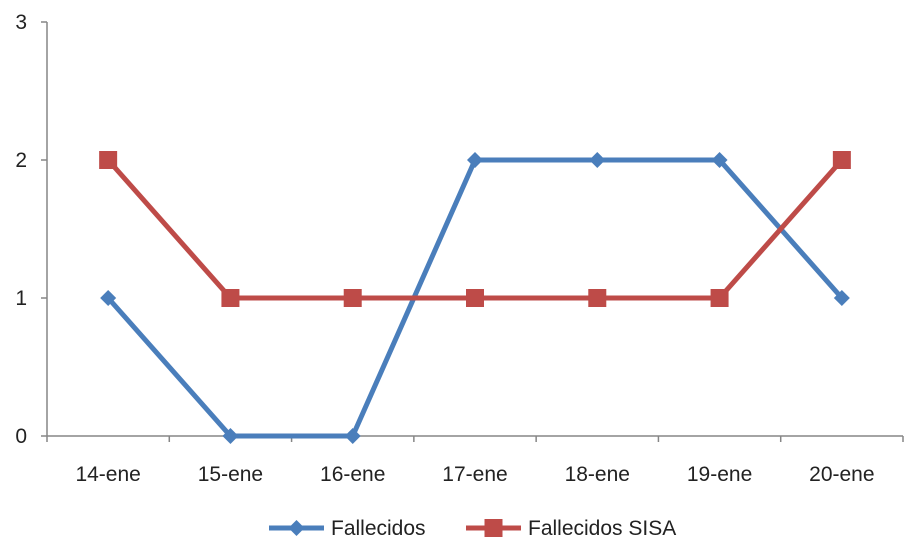 This screenshot has height=539, width=904. I want to click on x-tick-label: 20-ene, so click(841, 474).